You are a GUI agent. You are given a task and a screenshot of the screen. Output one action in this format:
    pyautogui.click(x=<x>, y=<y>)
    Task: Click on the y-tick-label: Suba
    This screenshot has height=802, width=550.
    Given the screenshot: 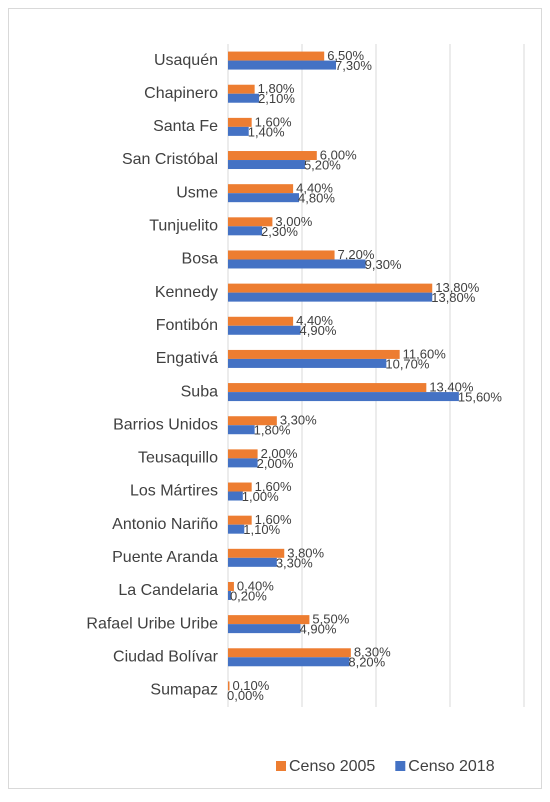 What is the action you would take?
    pyautogui.click(x=199, y=391)
    